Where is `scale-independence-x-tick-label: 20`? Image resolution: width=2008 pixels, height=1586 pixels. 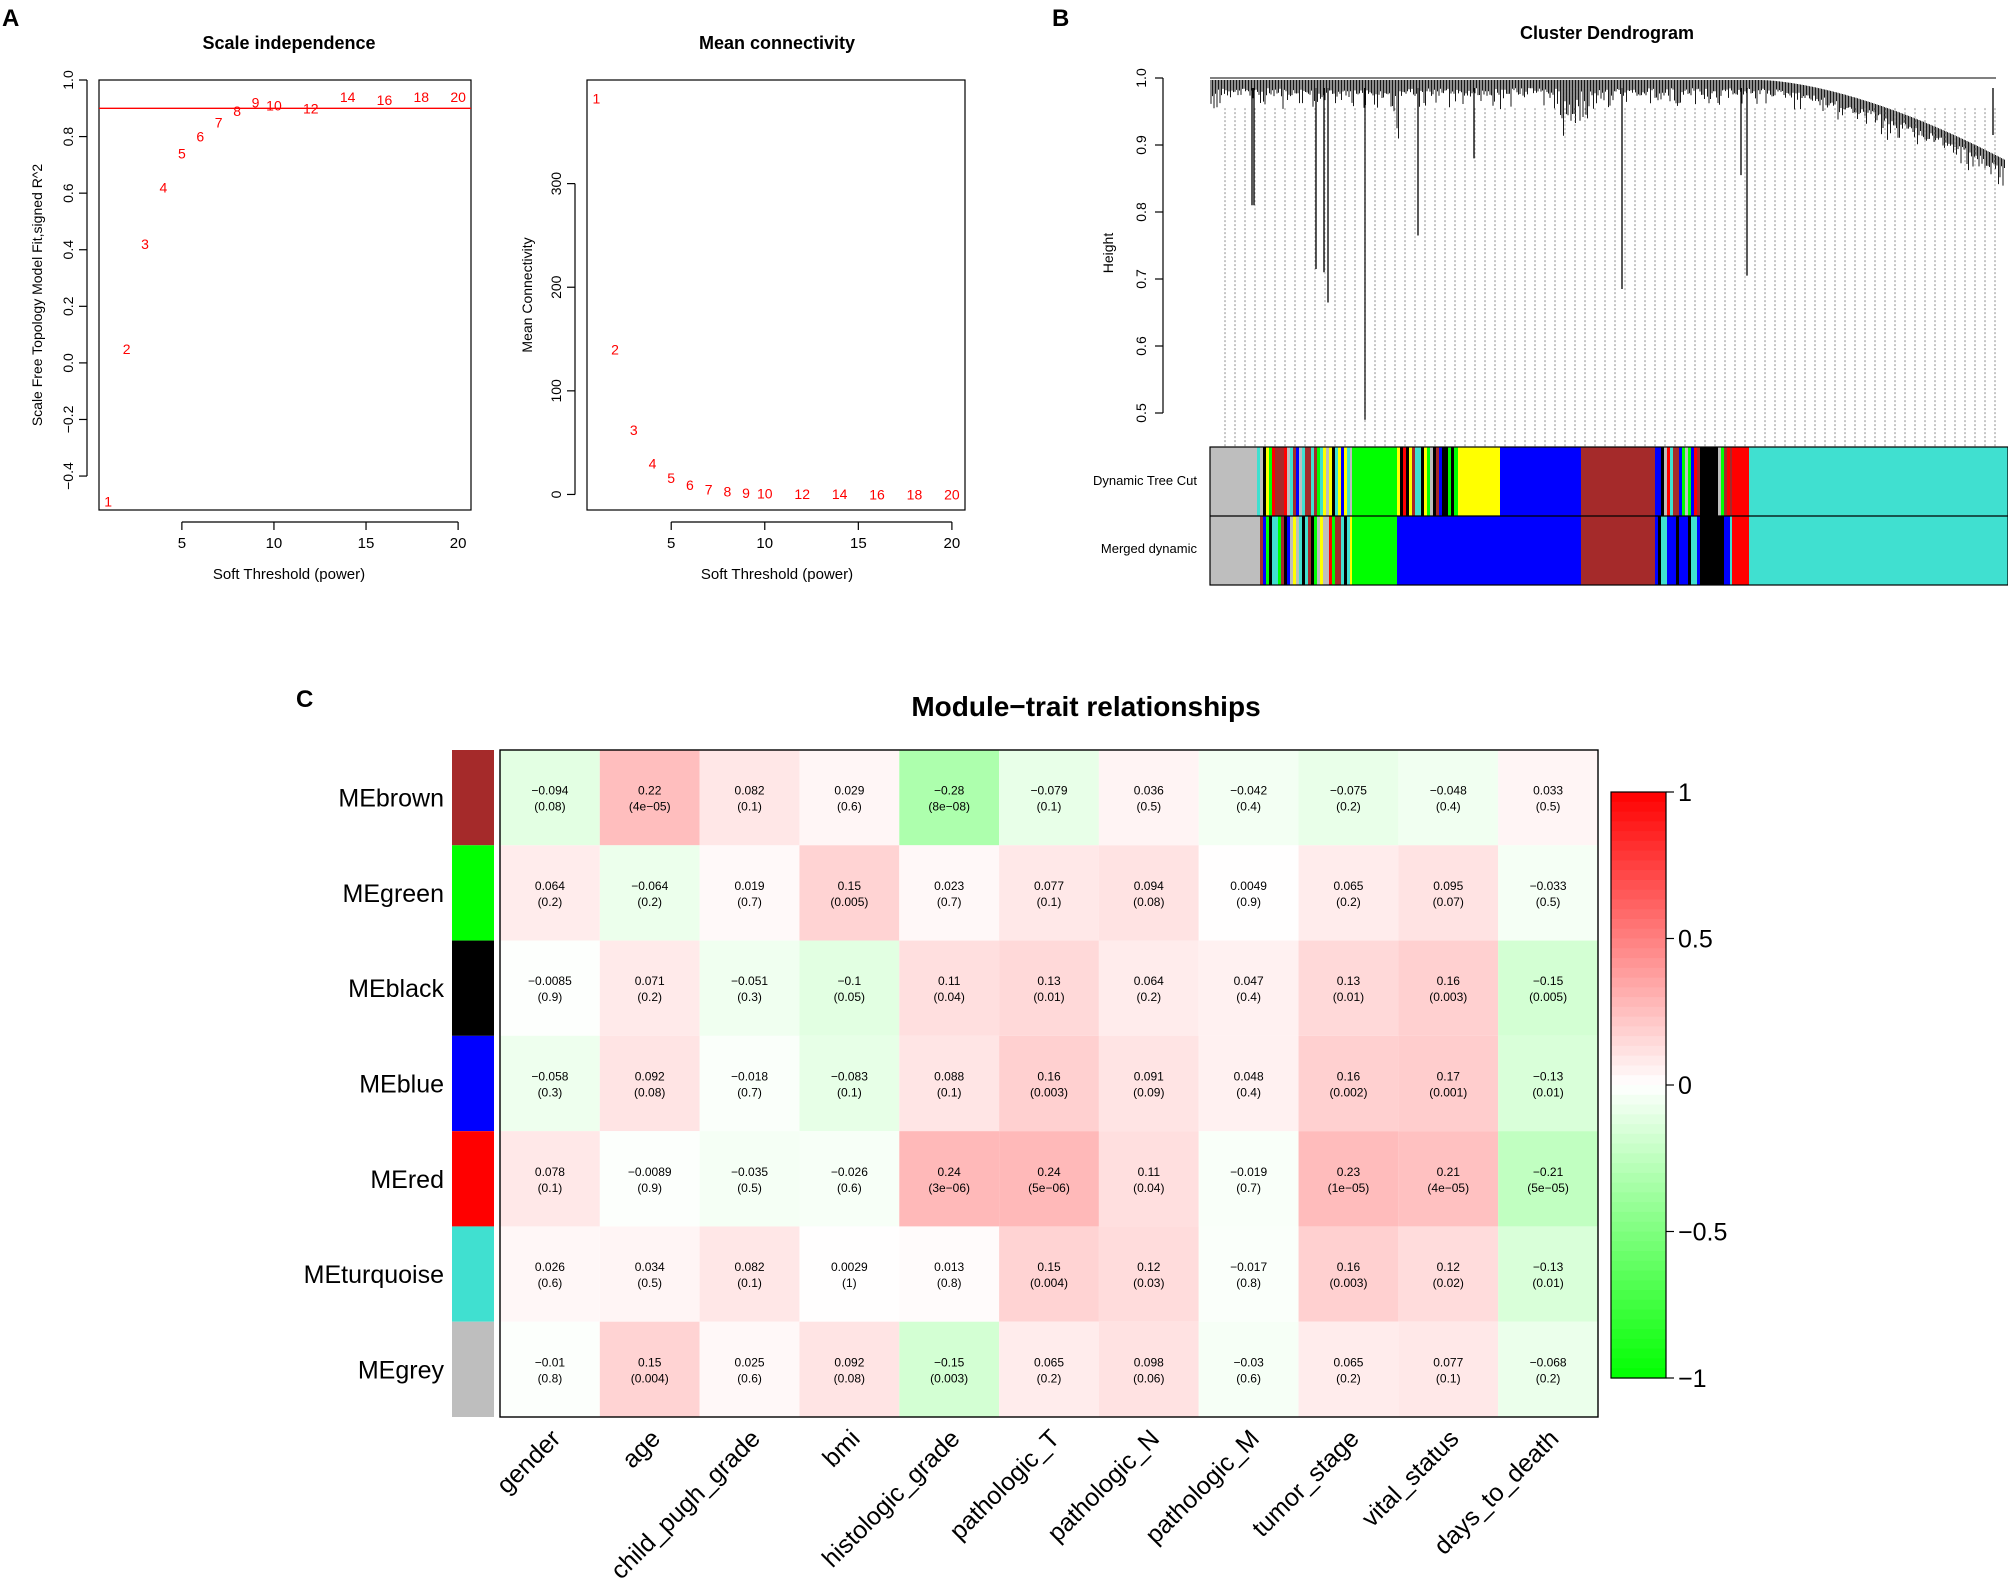 scale-independence-x-tick-label: 20 is located at coordinates (458, 543).